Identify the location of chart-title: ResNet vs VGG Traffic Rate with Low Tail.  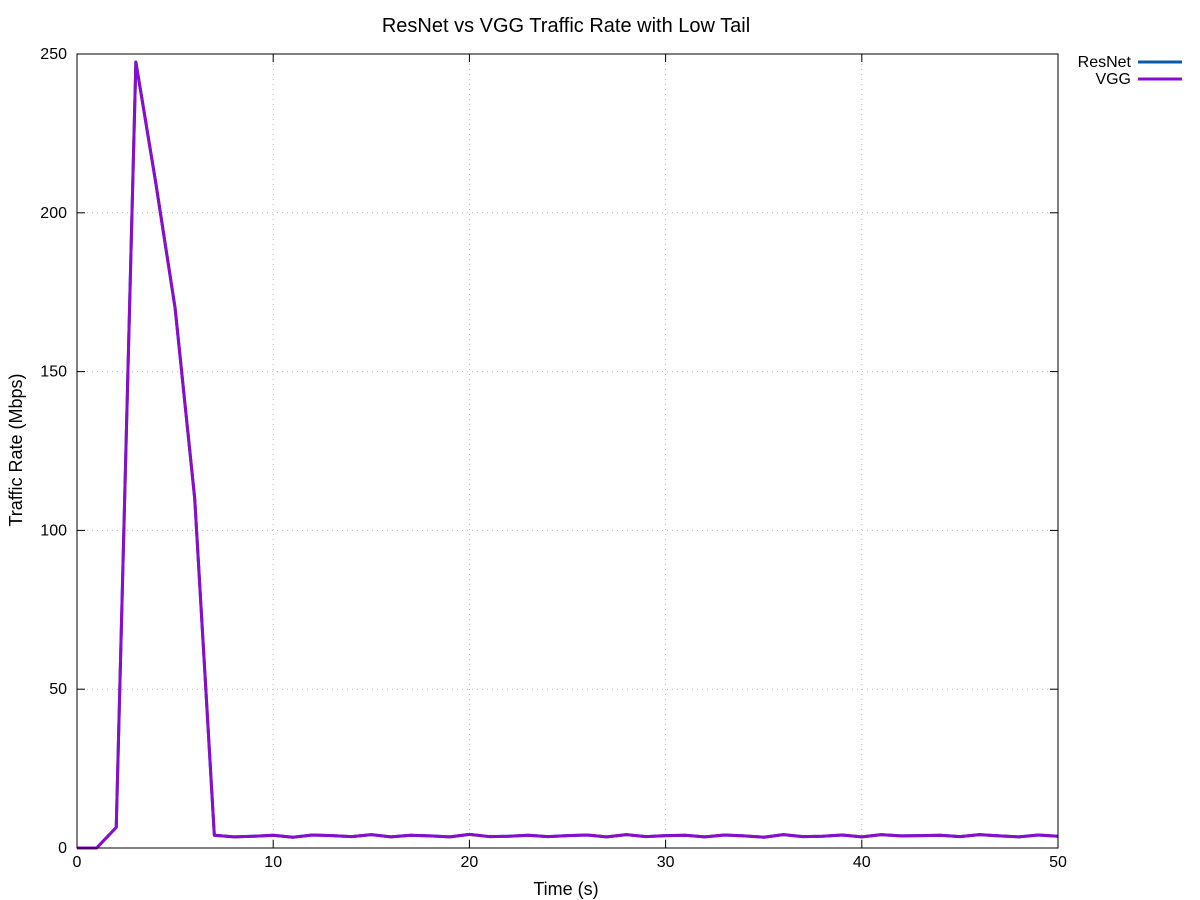
(566, 26).